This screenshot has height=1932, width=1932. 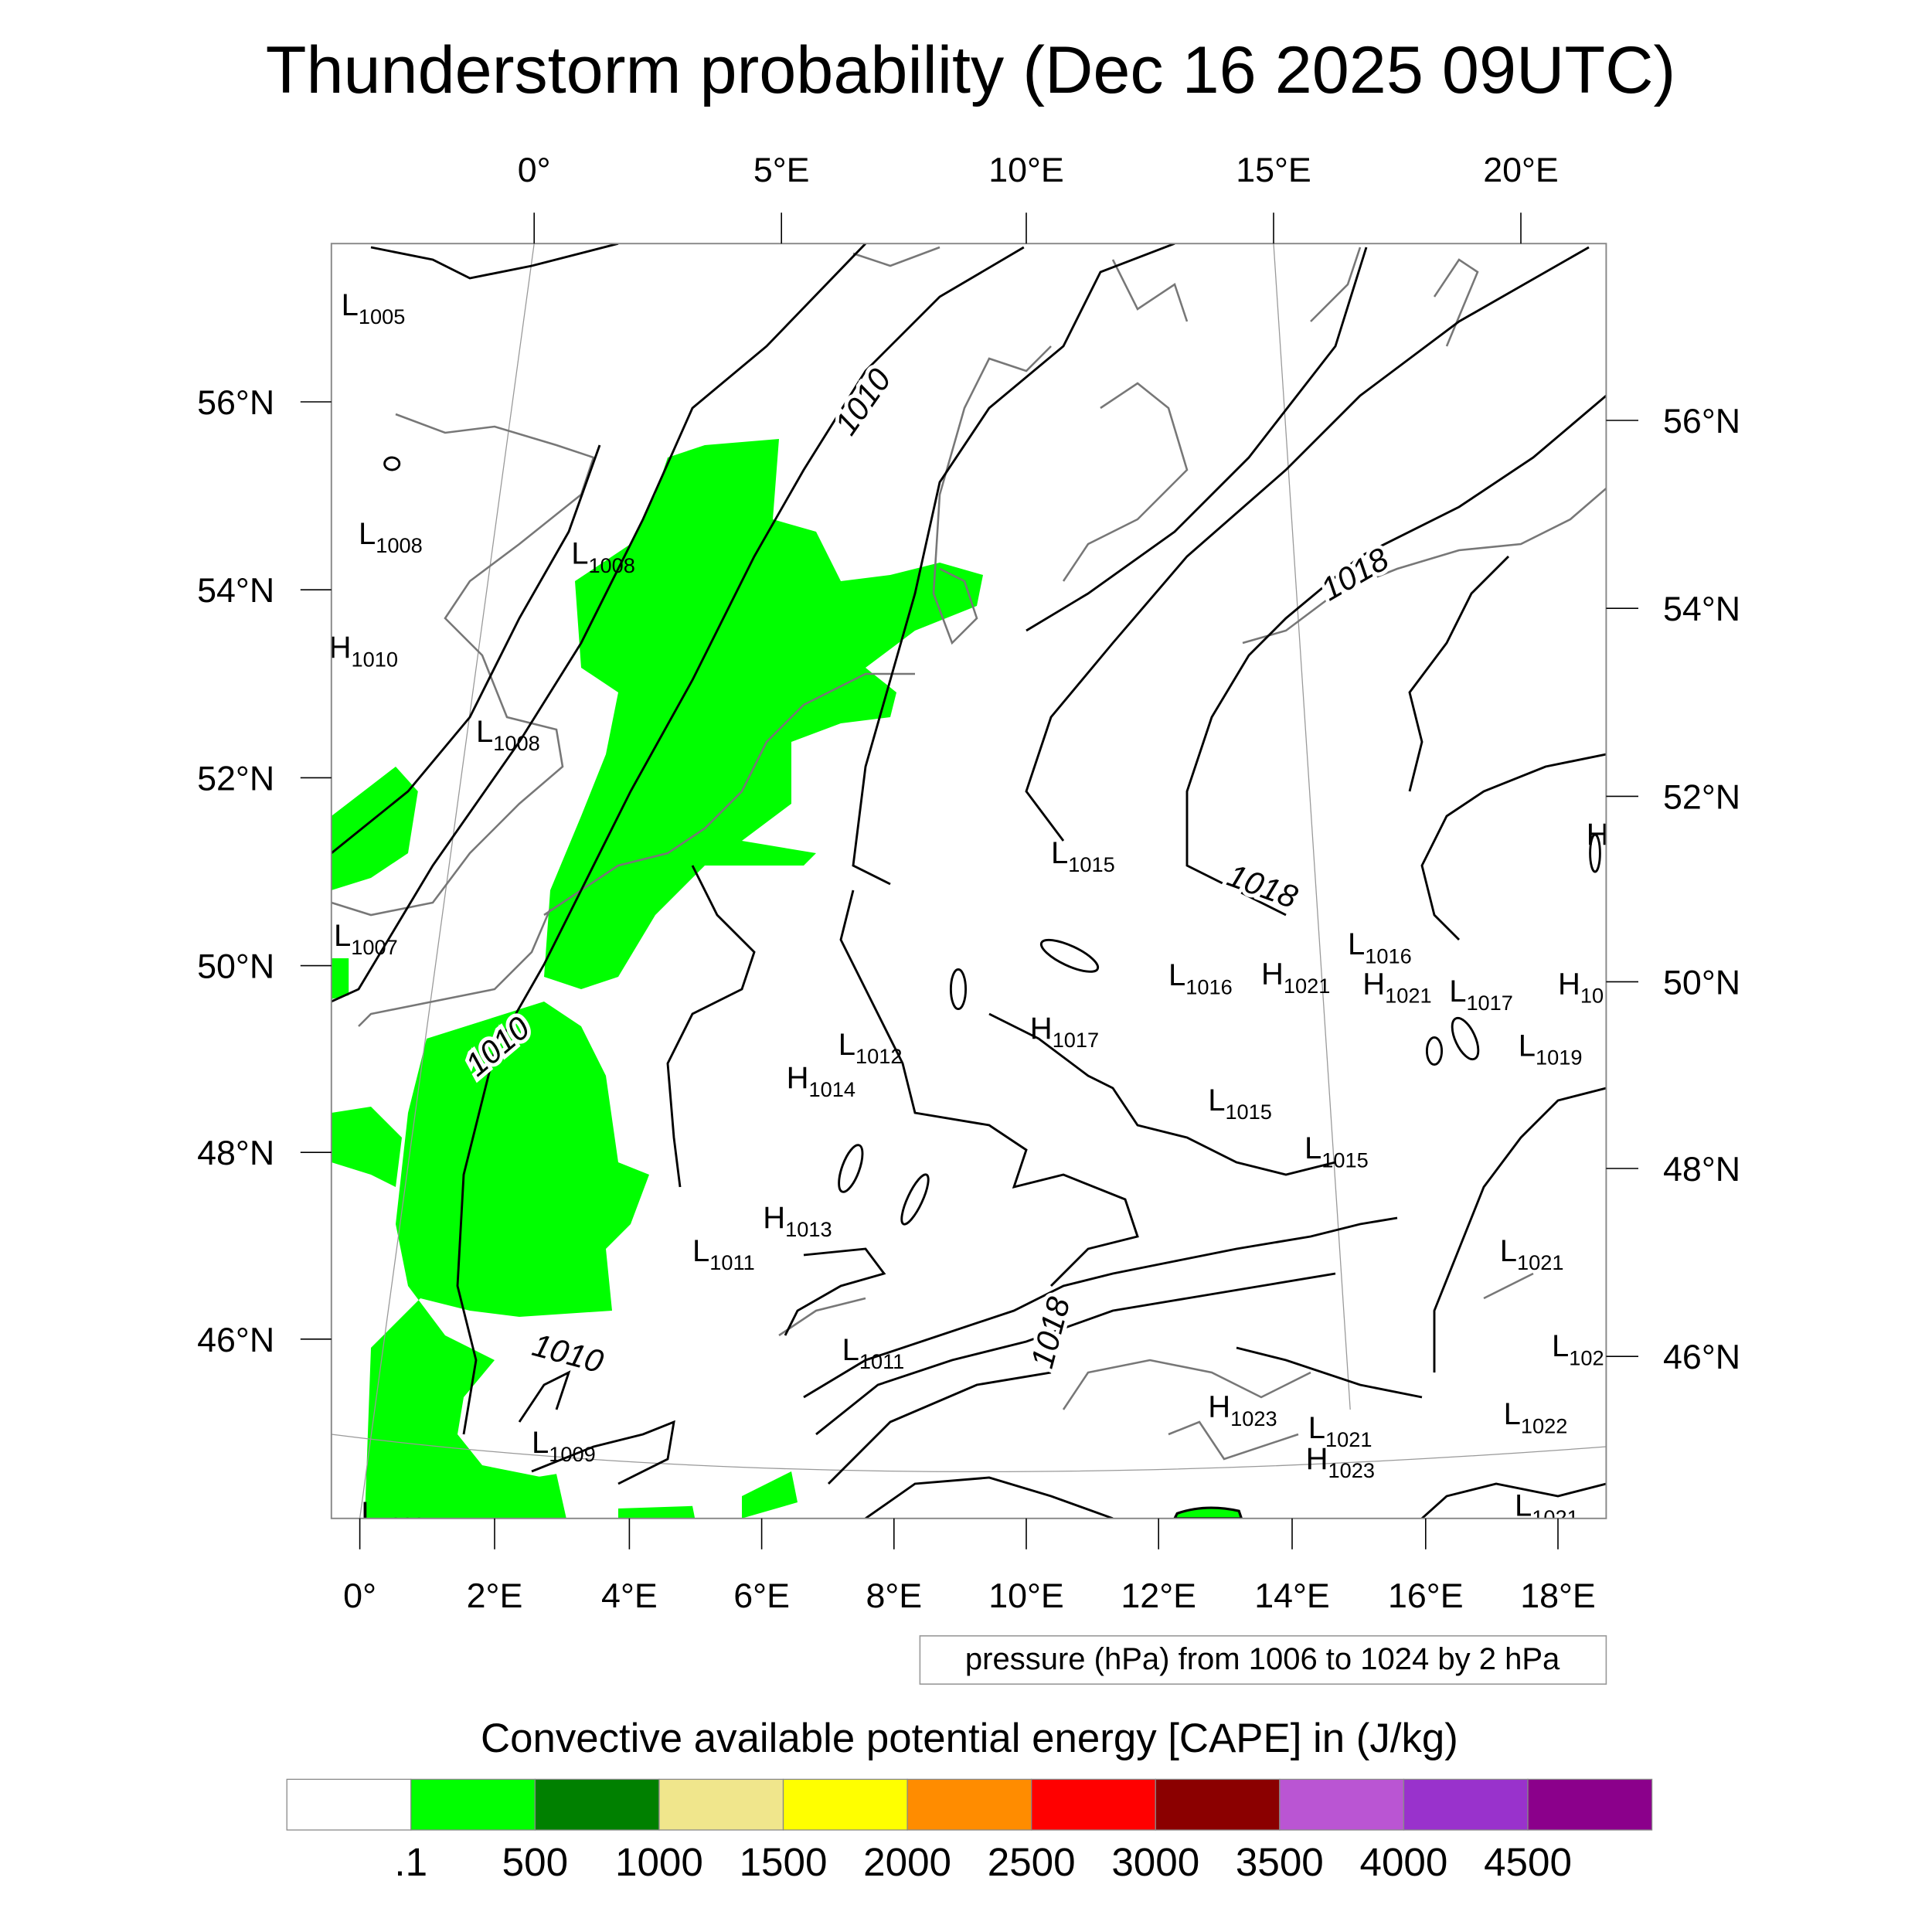 What do you see at coordinates (236, 403) in the screenshot?
I see `left-lat-label: 56°N` at bounding box center [236, 403].